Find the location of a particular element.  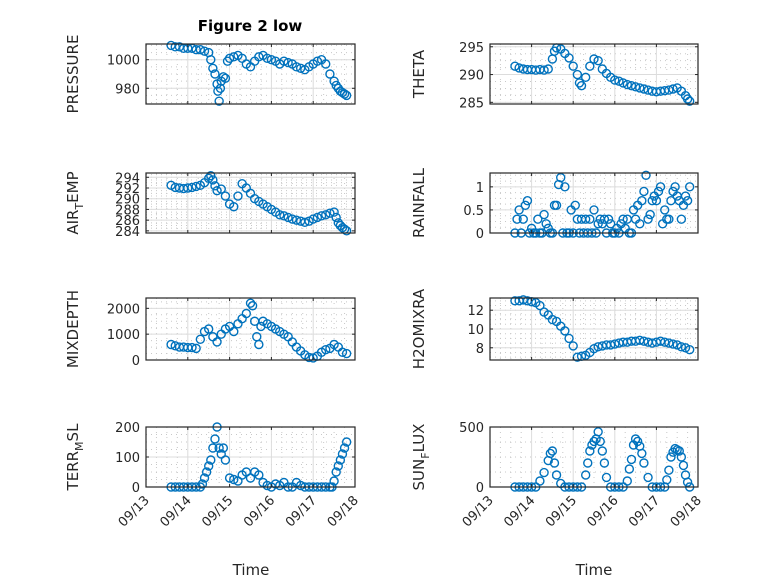

y-tick-label: 1 is located at coordinates (480, 188).